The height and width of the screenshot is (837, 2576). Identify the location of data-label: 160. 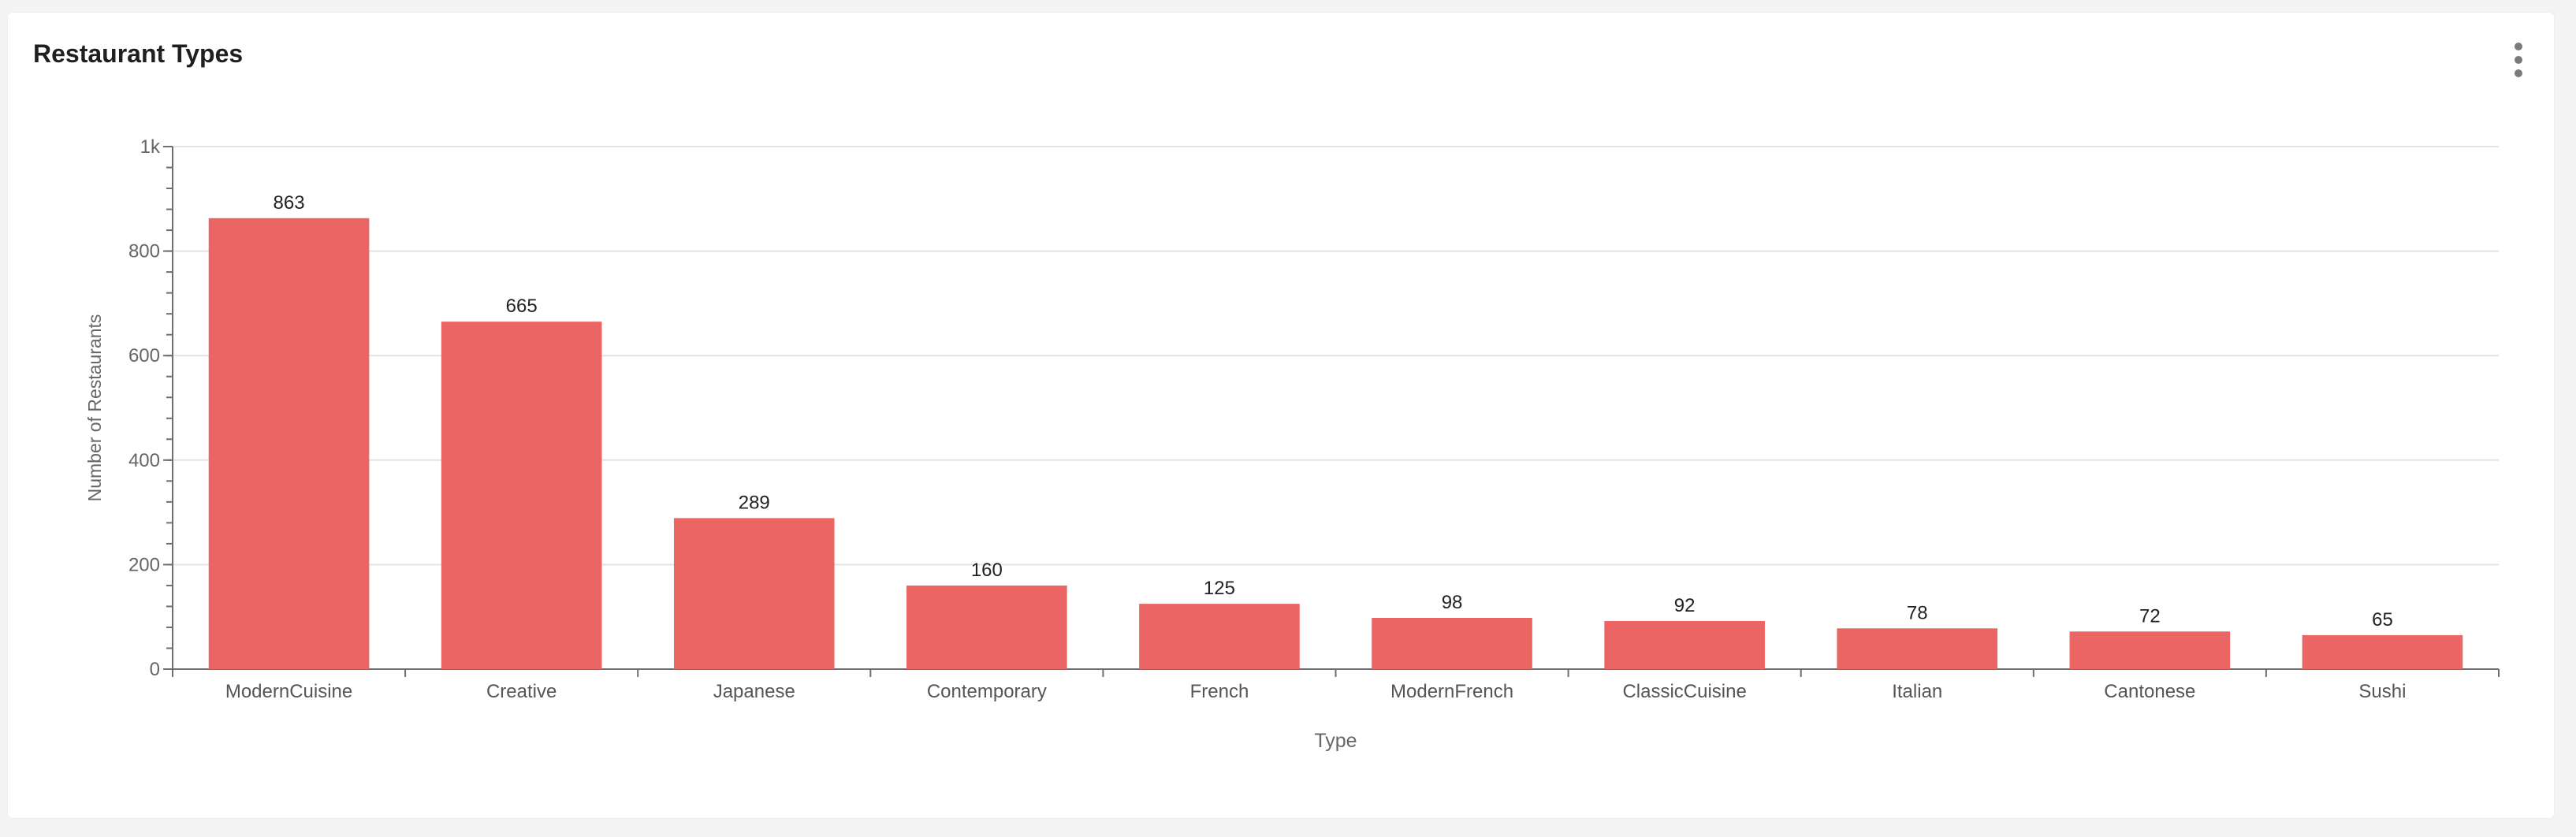
(987, 570).